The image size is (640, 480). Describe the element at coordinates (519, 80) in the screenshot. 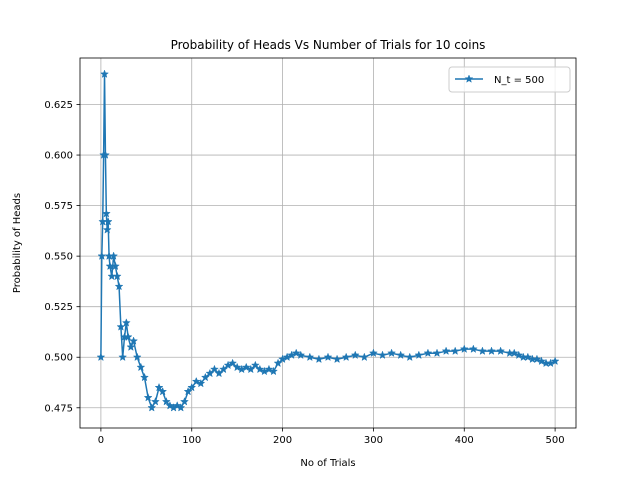

I see `legend-label: N_t = 500` at that location.